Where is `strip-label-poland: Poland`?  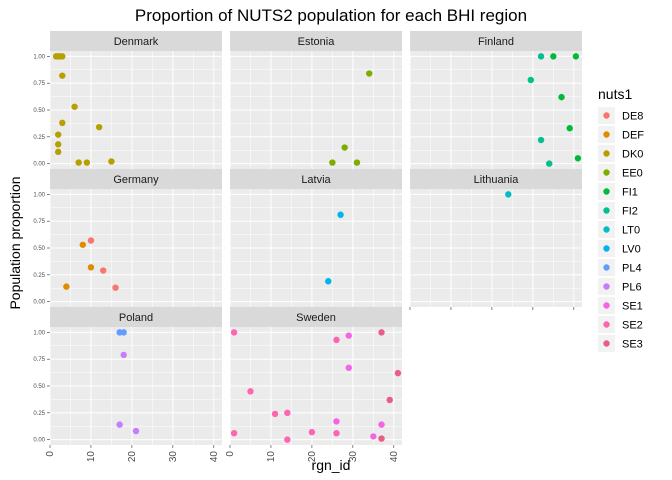
strip-label-poland: Poland is located at coordinates (136, 318).